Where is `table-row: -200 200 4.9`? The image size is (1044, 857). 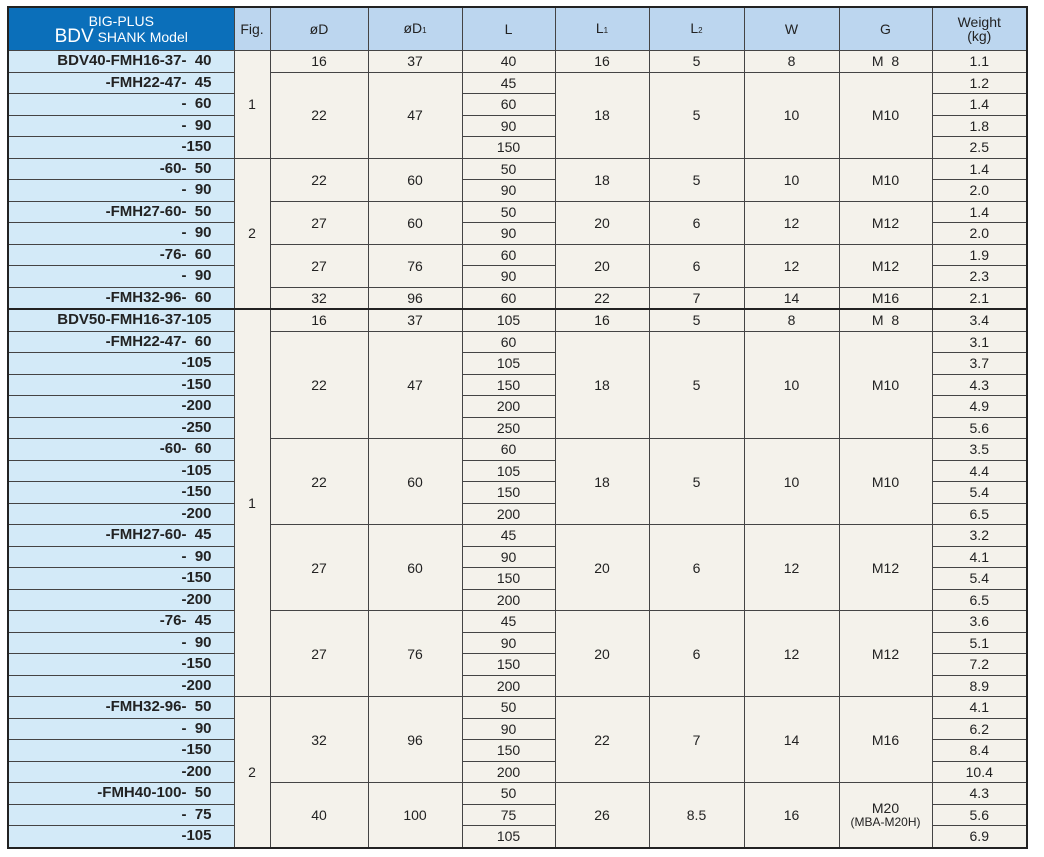
table-row: -200 200 4.9 is located at coordinates (517, 406).